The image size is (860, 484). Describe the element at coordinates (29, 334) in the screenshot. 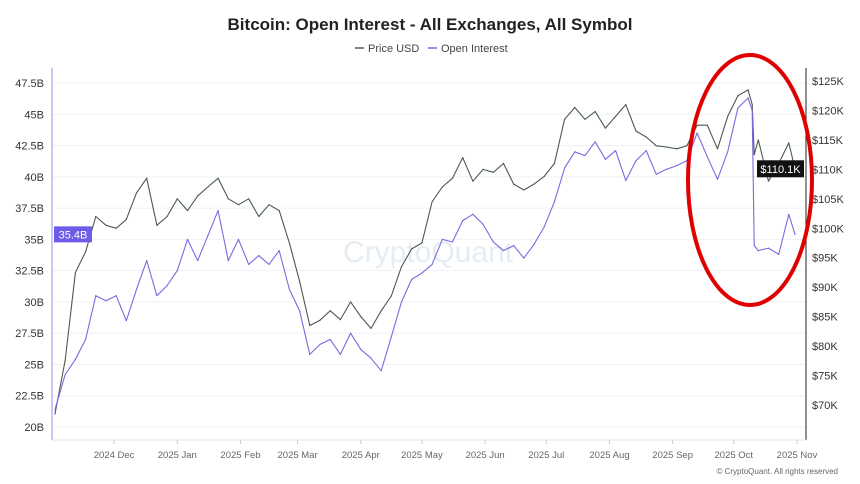

I see `left-tick-label: 27.5B` at that location.